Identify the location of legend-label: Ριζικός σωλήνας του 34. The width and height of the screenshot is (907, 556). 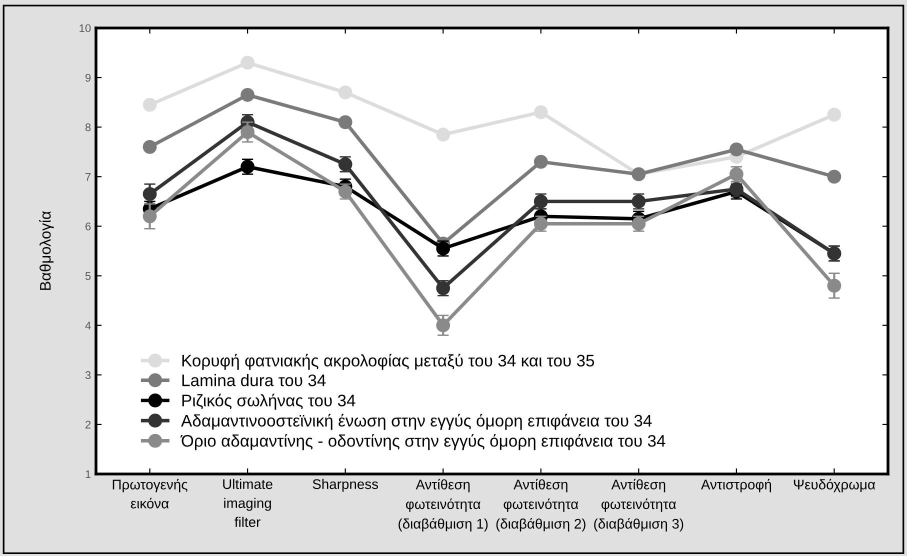
(269, 402).